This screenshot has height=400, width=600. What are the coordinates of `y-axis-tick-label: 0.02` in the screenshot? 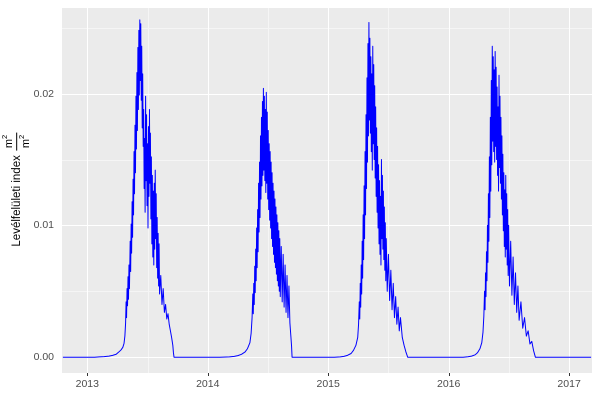 It's located at (43, 93).